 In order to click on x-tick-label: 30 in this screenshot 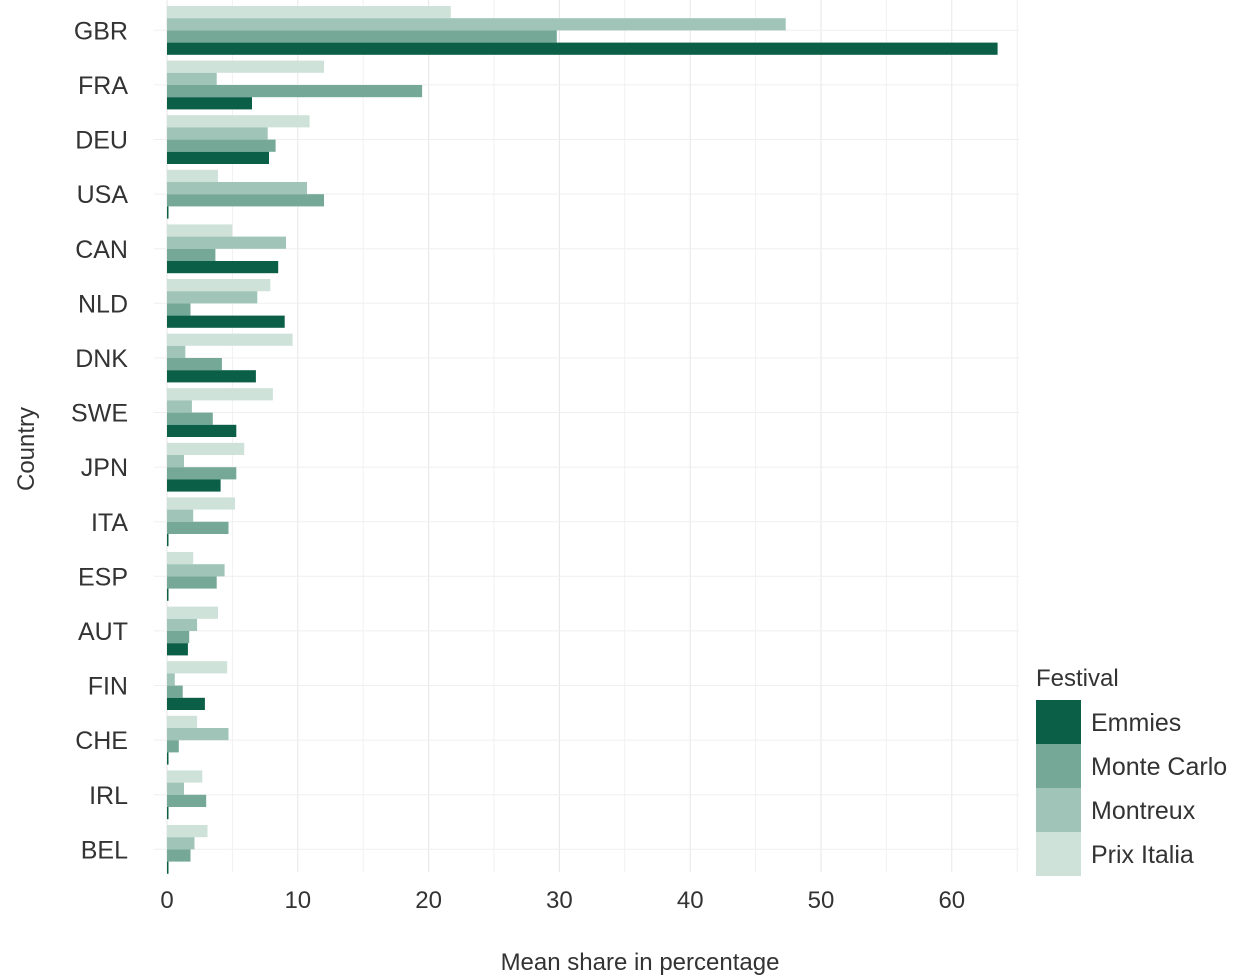, I will do `click(559, 900)`.